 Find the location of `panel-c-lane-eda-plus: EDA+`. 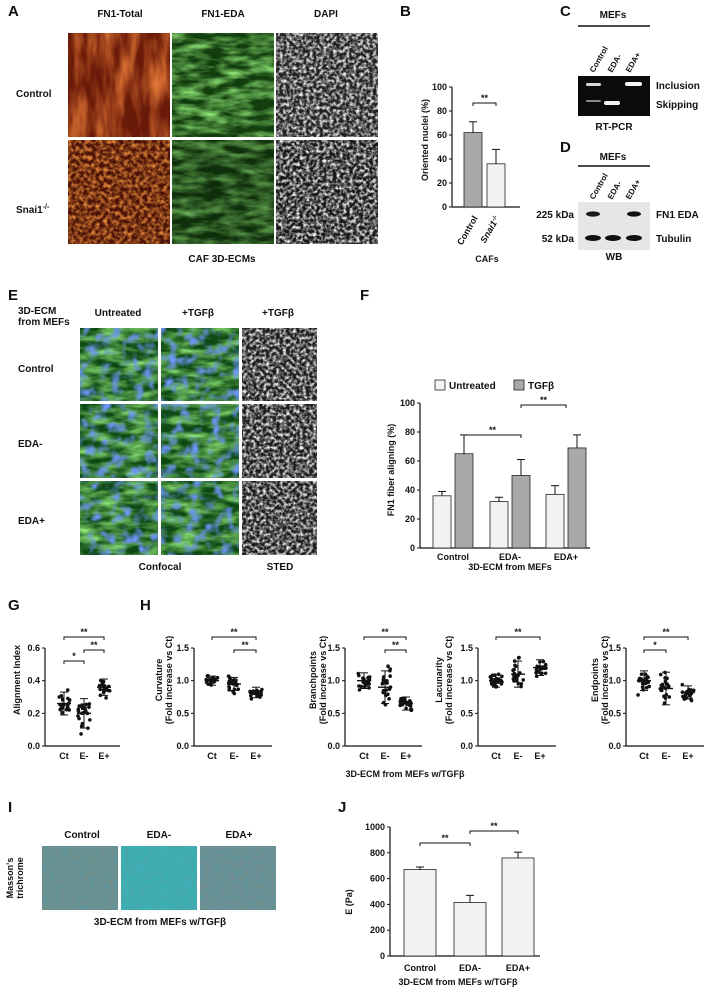

panel-c-lane-eda-plus: EDA+ is located at coordinates (633, 62).